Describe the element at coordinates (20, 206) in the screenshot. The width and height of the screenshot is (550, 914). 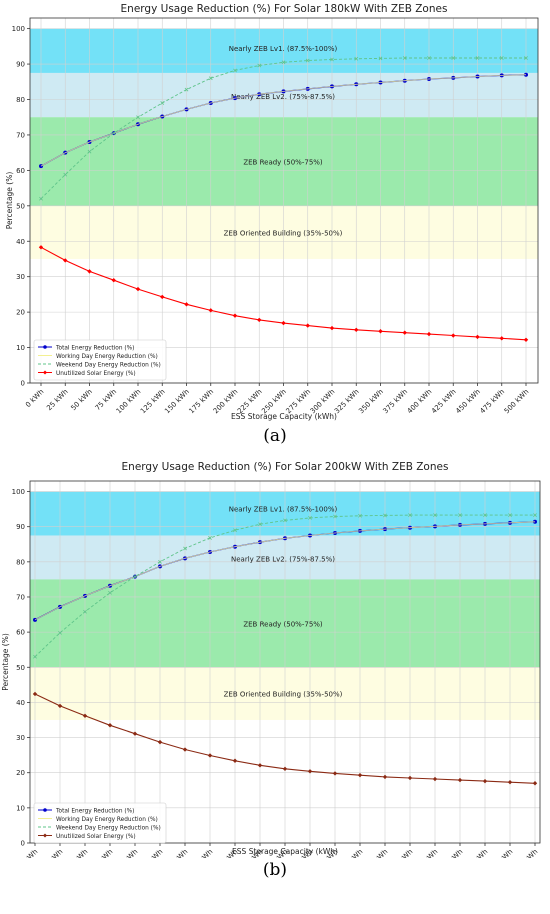
I see `y-tick-label: 50` at that location.